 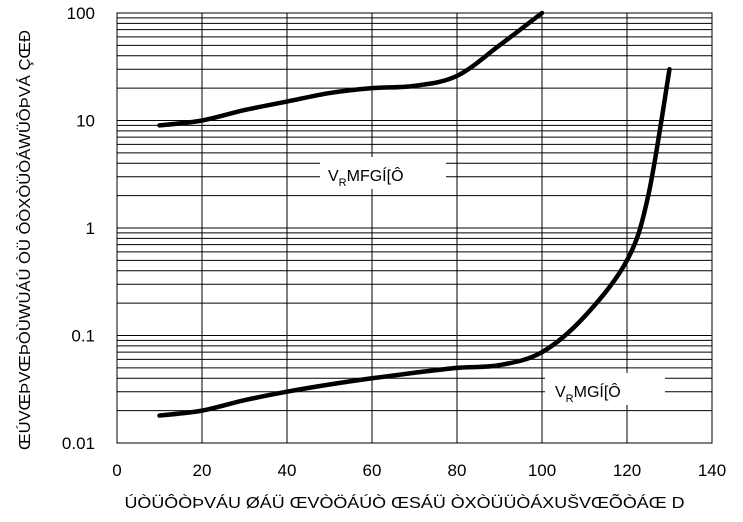 I want to click on y-tick-label: 0.01, so click(x=78, y=443).